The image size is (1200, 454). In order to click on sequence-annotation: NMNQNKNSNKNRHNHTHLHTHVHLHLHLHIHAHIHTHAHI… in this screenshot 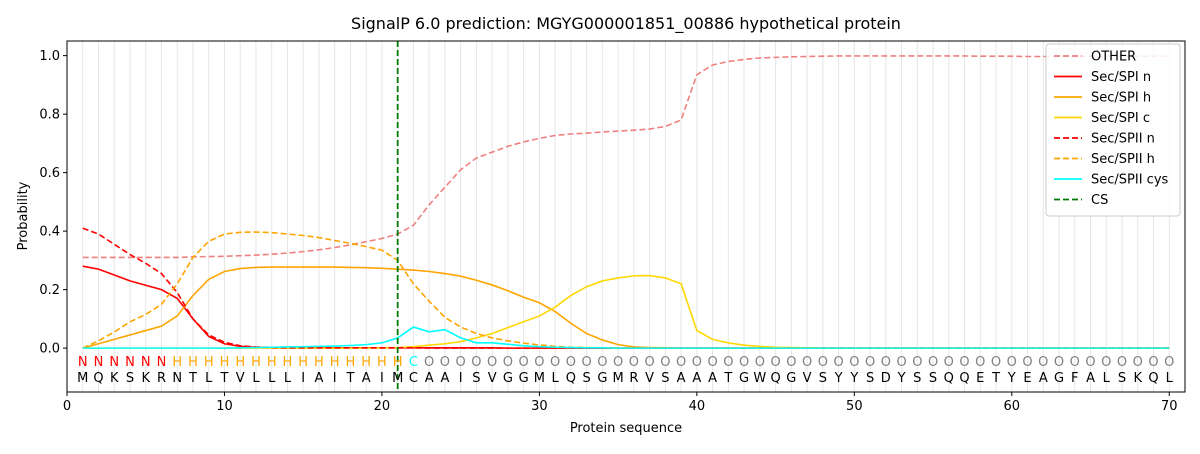, I will do `click(625, 370)`.